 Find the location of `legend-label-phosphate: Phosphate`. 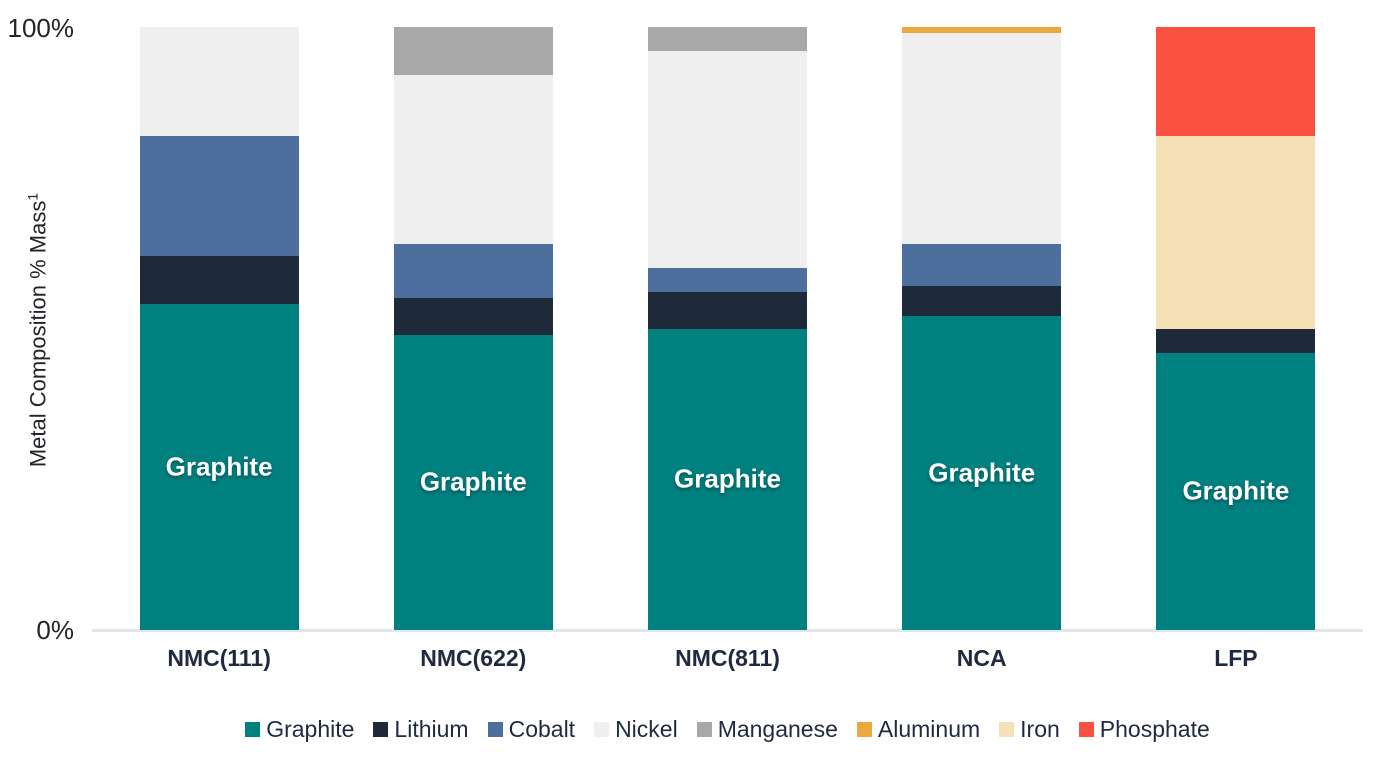

legend-label-phosphate: Phosphate is located at coordinates (1154, 729).